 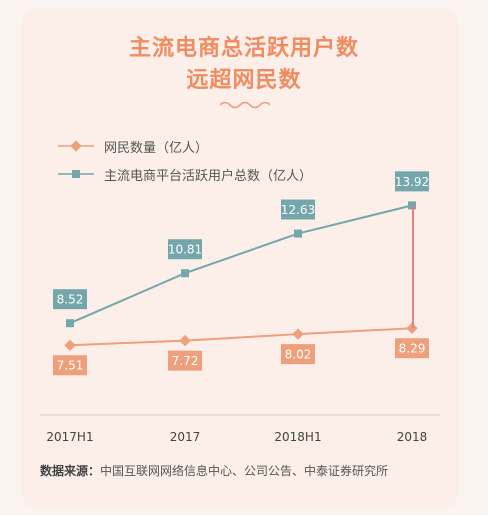 I want to click on data-label-ecommerce: 8.52, so click(x=70, y=300).